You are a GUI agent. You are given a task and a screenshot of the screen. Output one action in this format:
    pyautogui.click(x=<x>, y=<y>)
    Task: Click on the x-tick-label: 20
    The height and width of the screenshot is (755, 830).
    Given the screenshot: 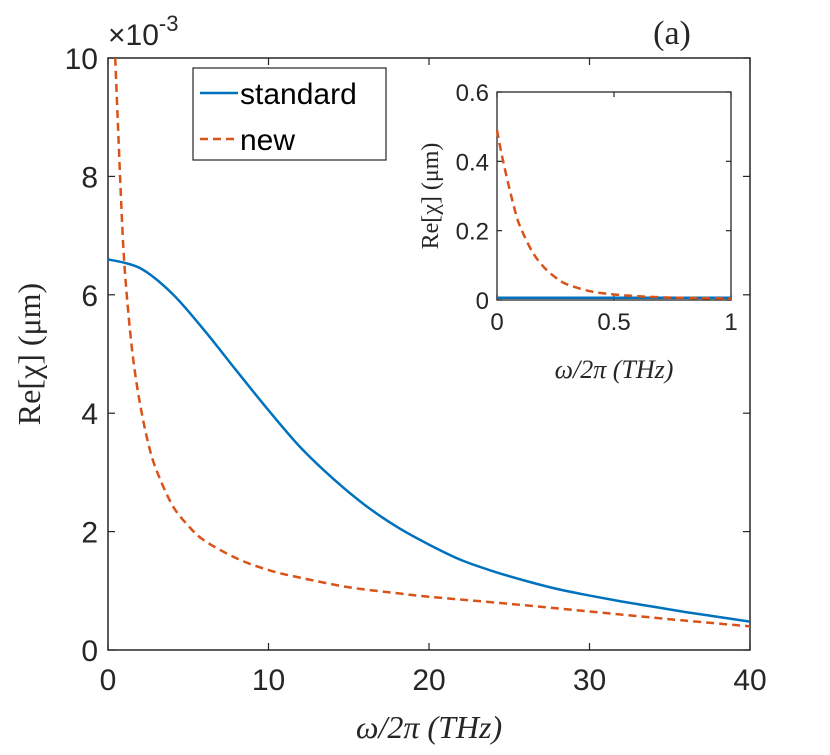 What is the action you would take?
    pyautogui.click(x=428, y=680)
    